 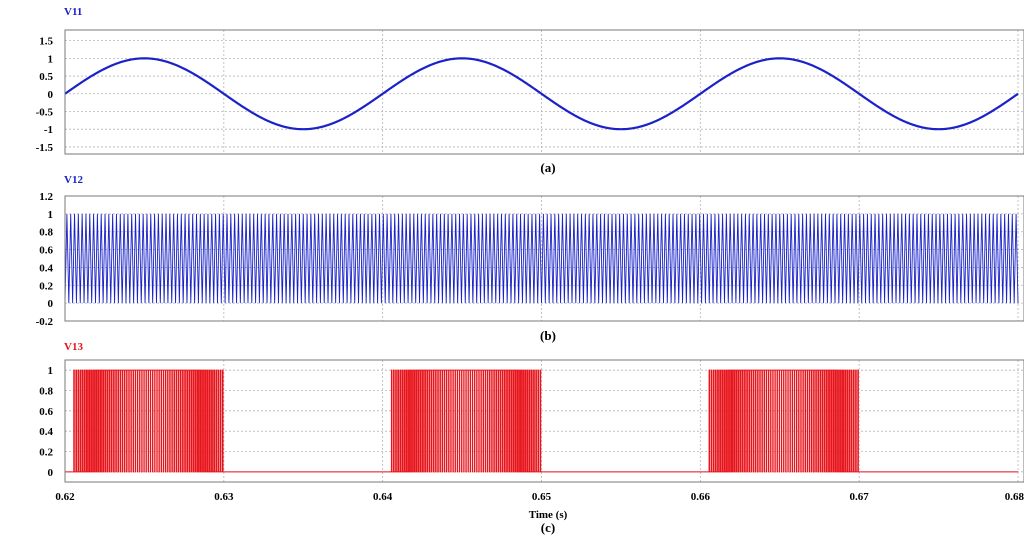 What do you see at coordinates (48, 130) in the screenshot?
I see `v11-y-tick-label: -1` at bounding box center [48, 130].